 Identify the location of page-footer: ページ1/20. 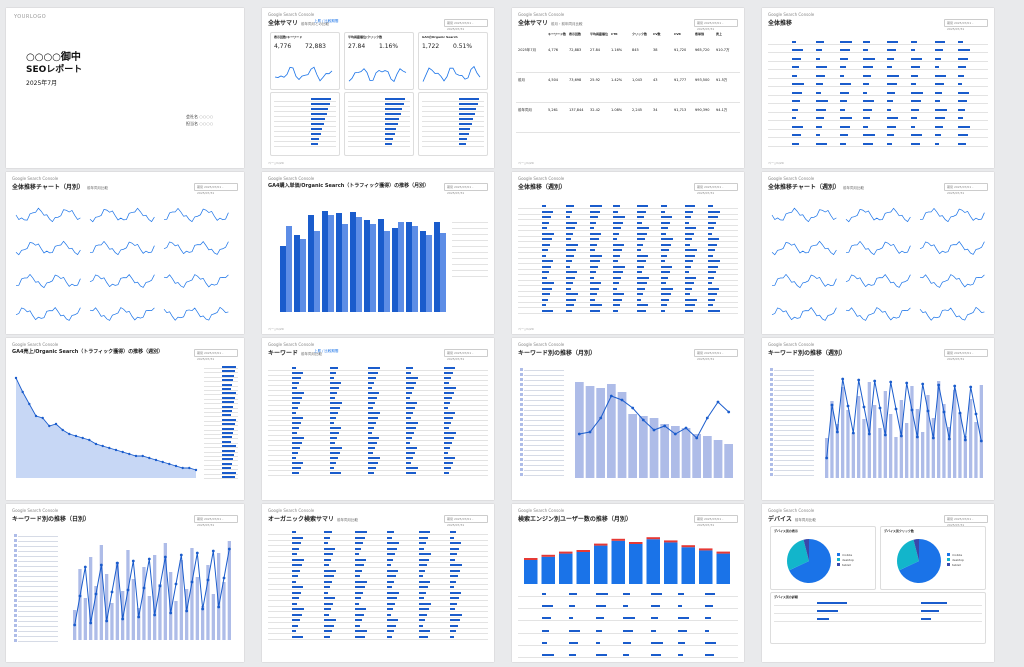
(526, 329).